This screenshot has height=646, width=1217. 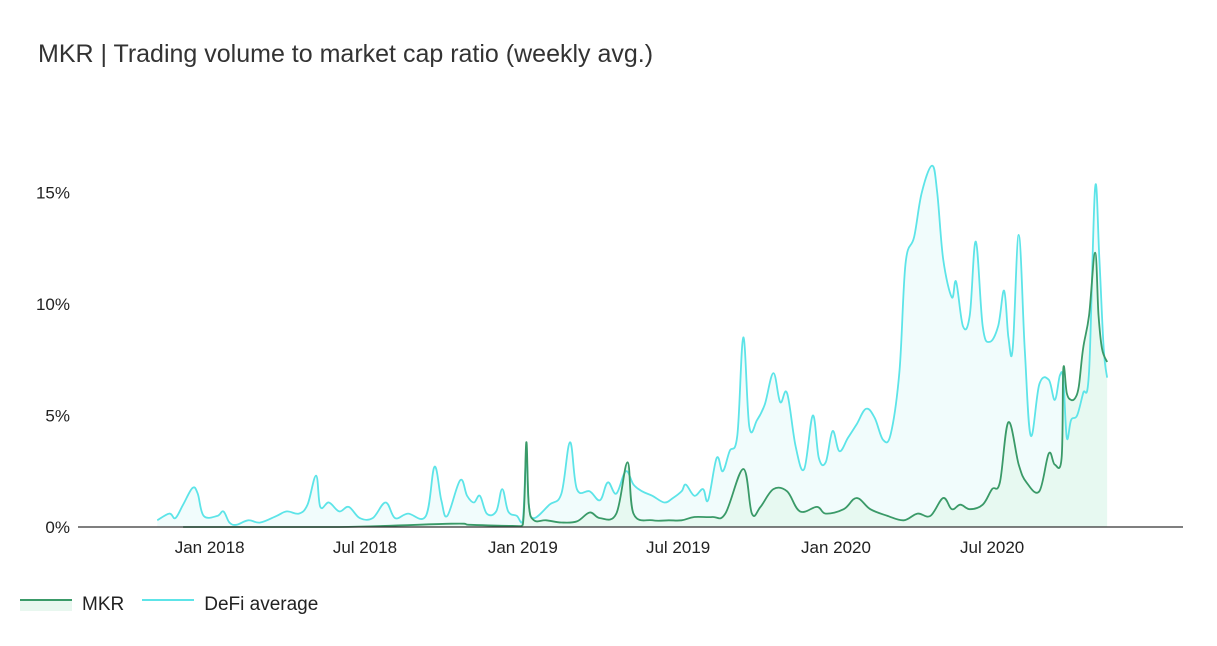 I want to click on legend-swatch-mkr, so click(x=46, y=605).